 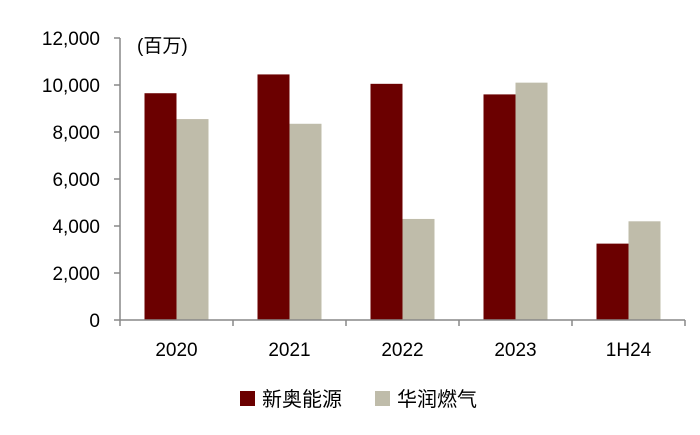 I want to click on y-tick-label: 2,000, so click(x=76, y=274).